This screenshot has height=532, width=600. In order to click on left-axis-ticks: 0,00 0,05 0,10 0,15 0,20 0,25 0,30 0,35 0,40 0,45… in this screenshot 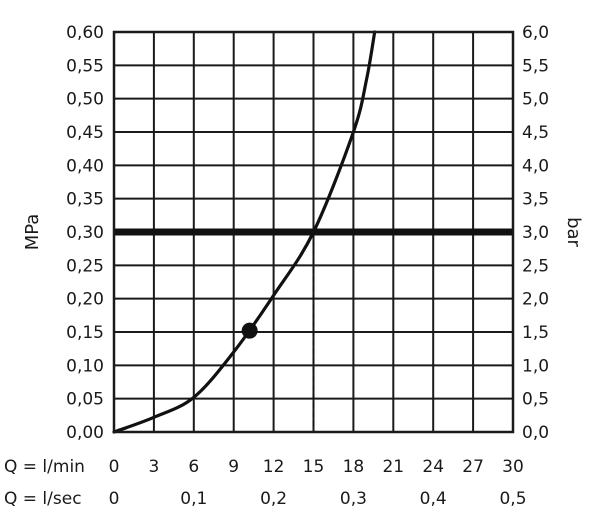, I will do `click(85, 233)`.